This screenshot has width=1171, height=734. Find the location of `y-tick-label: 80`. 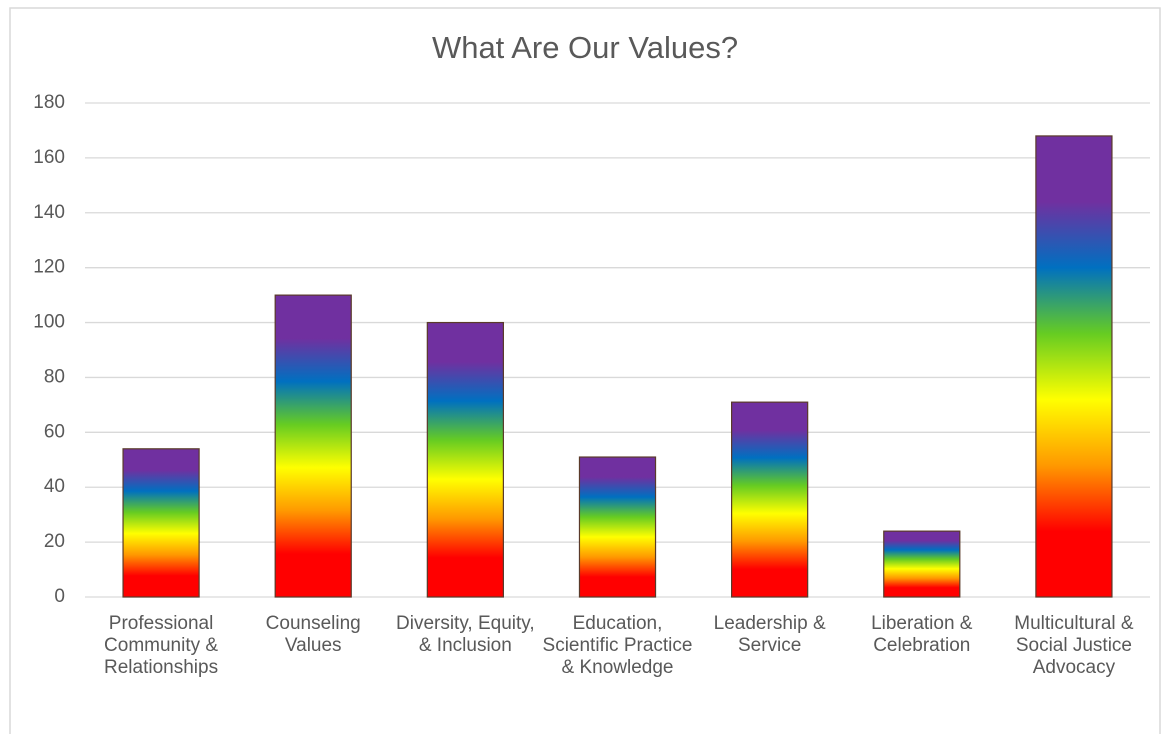

y-tick-label: 80 is located at coordinates (54, 376).